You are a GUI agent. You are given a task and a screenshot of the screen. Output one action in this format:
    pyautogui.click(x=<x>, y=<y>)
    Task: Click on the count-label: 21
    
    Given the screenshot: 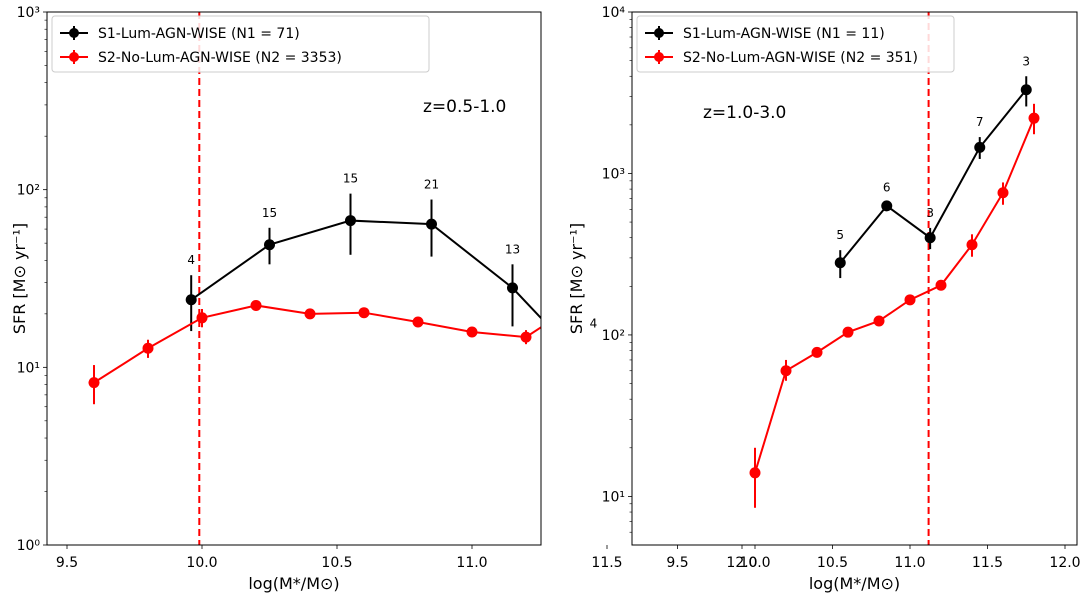 What is the action you would take?
    pyautogui.click(x=431, y=185)
    